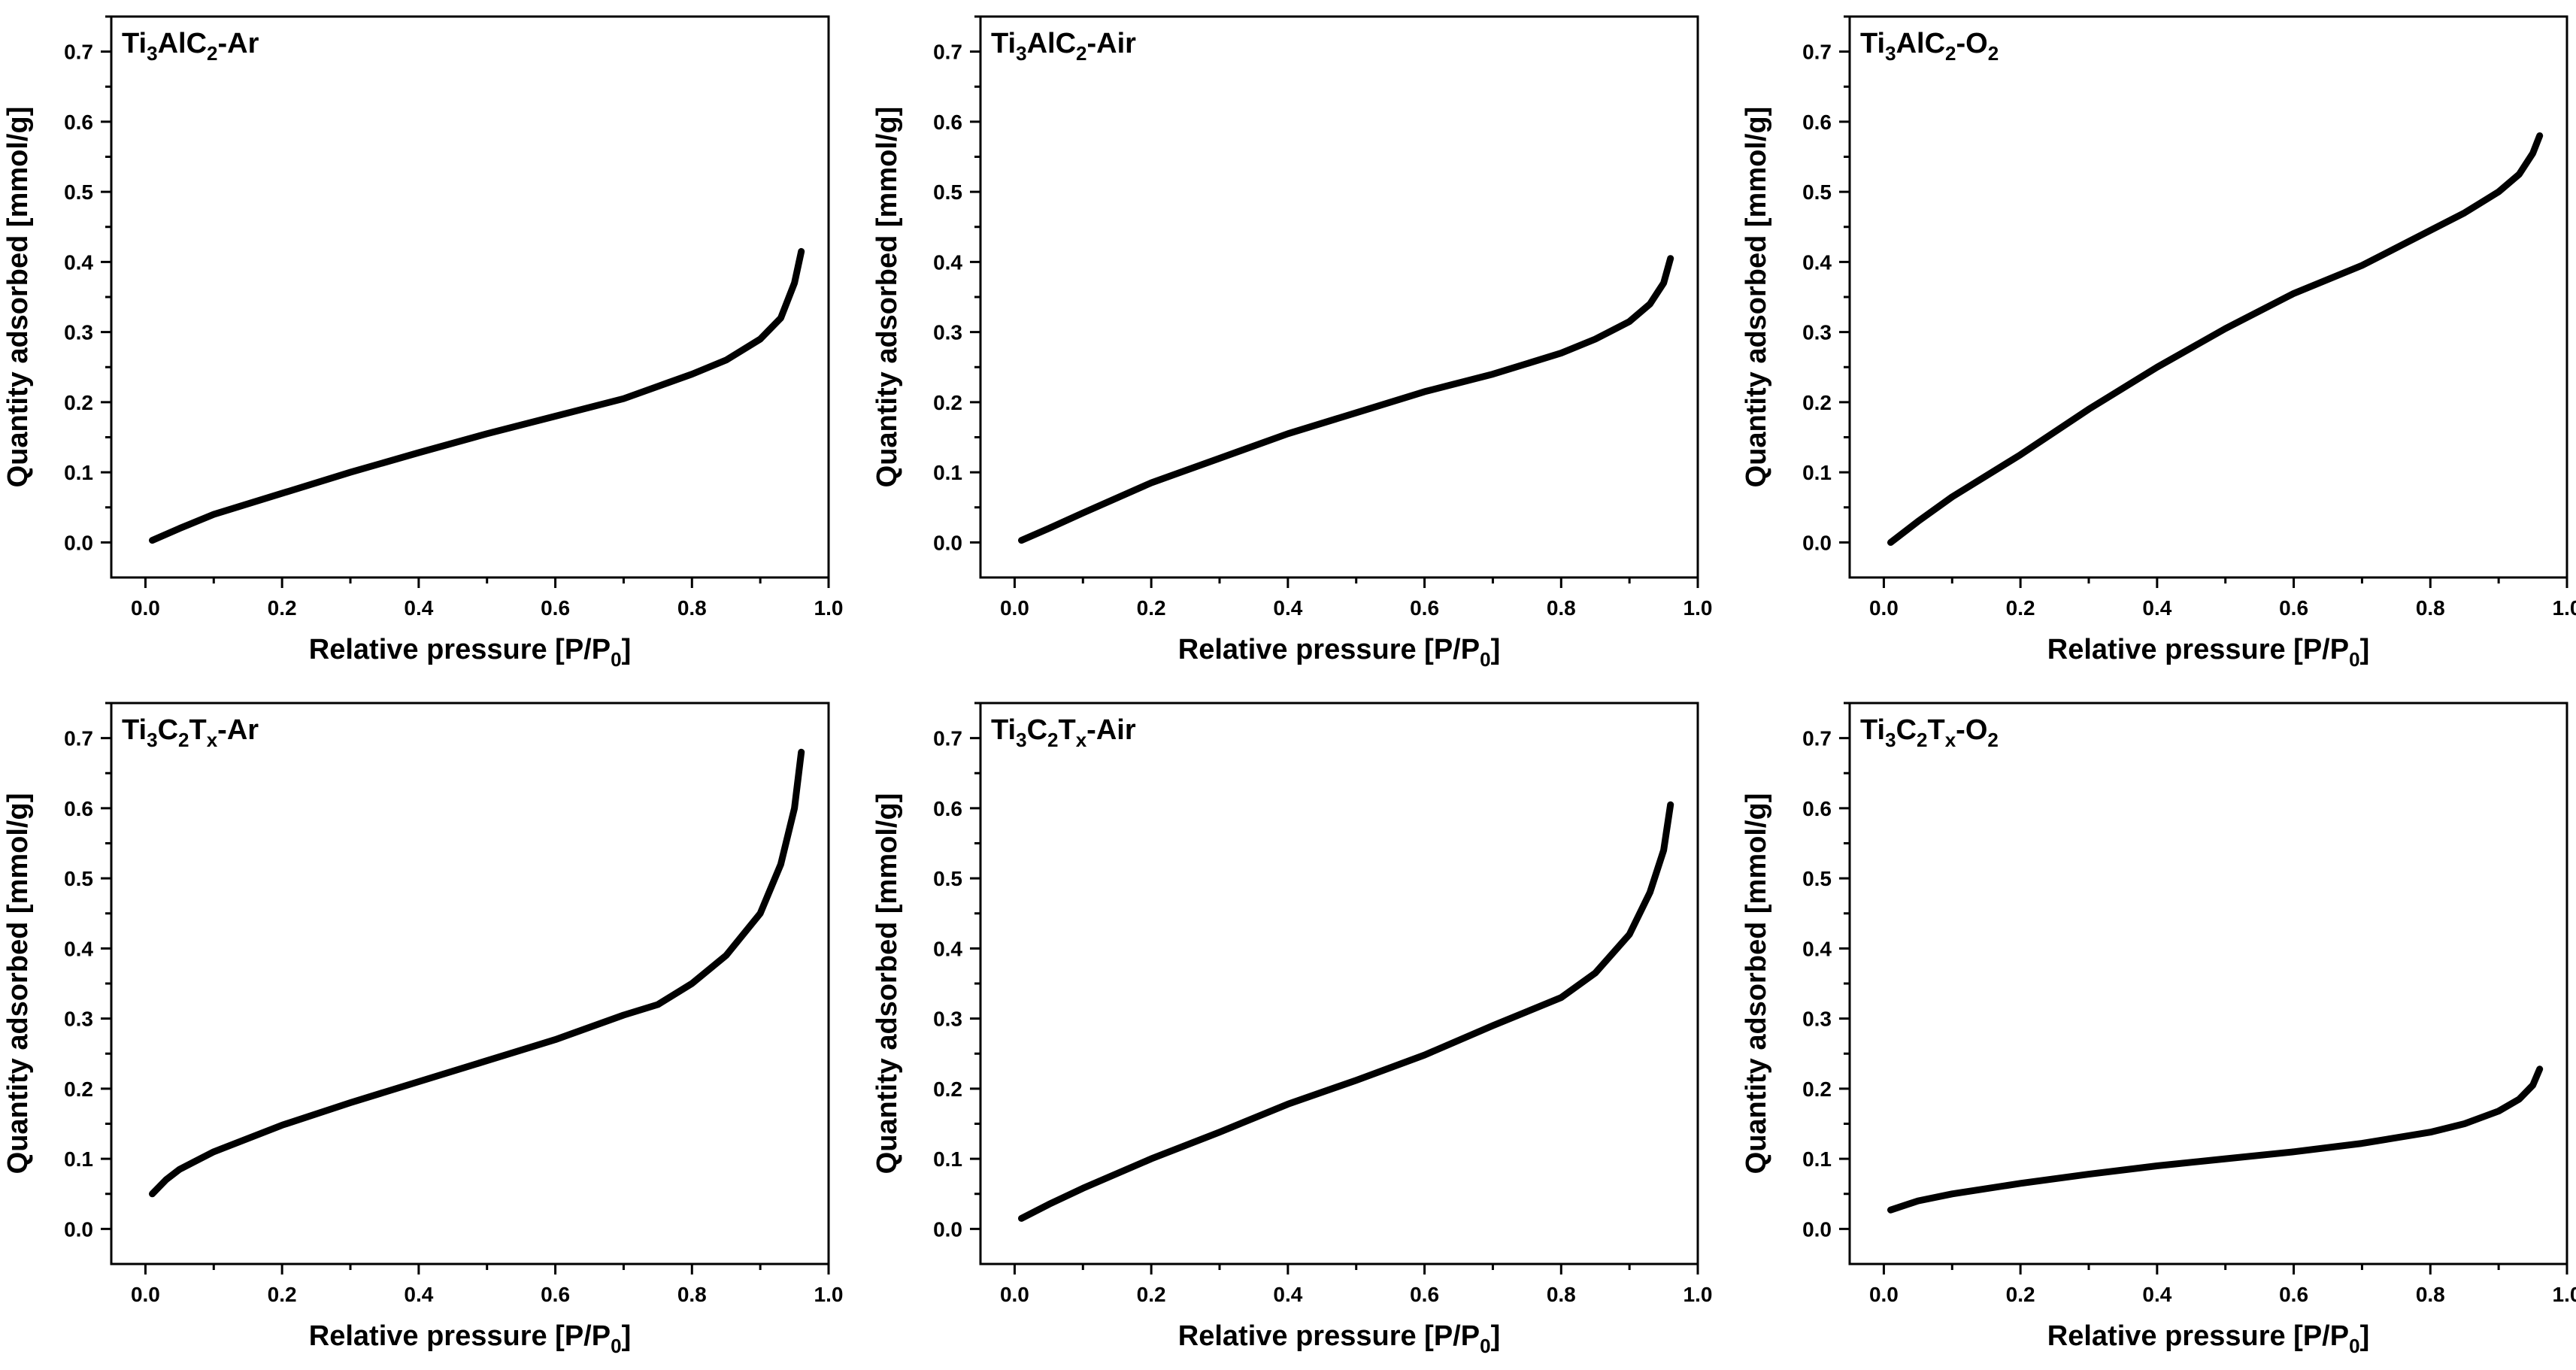 Image resolution: width=2576 pixels, height=1370 pixels. Describe the element at coordinates (1929, 733) in the screenshot. I see `panel-title: Ti3C2Tx-O2` at that location.